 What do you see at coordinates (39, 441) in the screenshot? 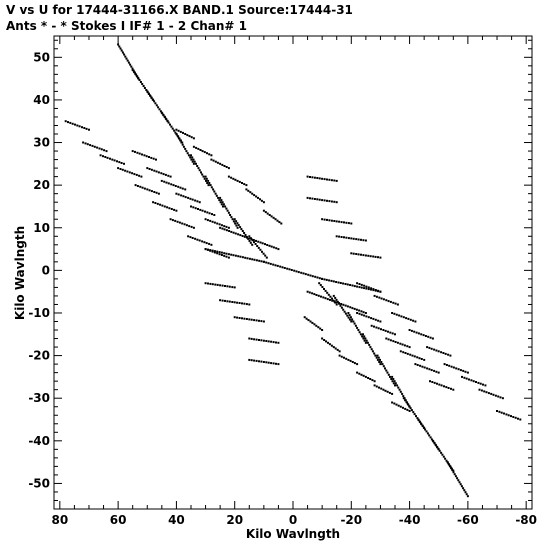
I see `y-tick-label: -40` at bounding box center [39, 441].